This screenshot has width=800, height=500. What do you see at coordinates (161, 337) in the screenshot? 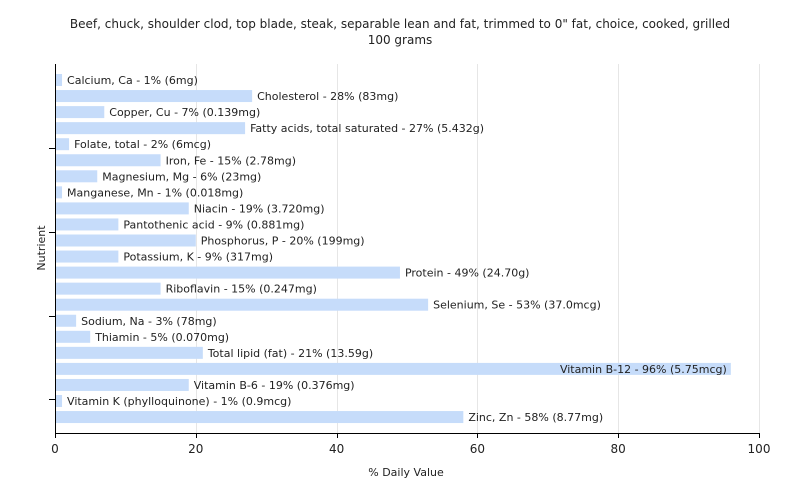
I see `bar-label: Thiamin - 5% (0.070mg)` at bounding box center [161, 337].